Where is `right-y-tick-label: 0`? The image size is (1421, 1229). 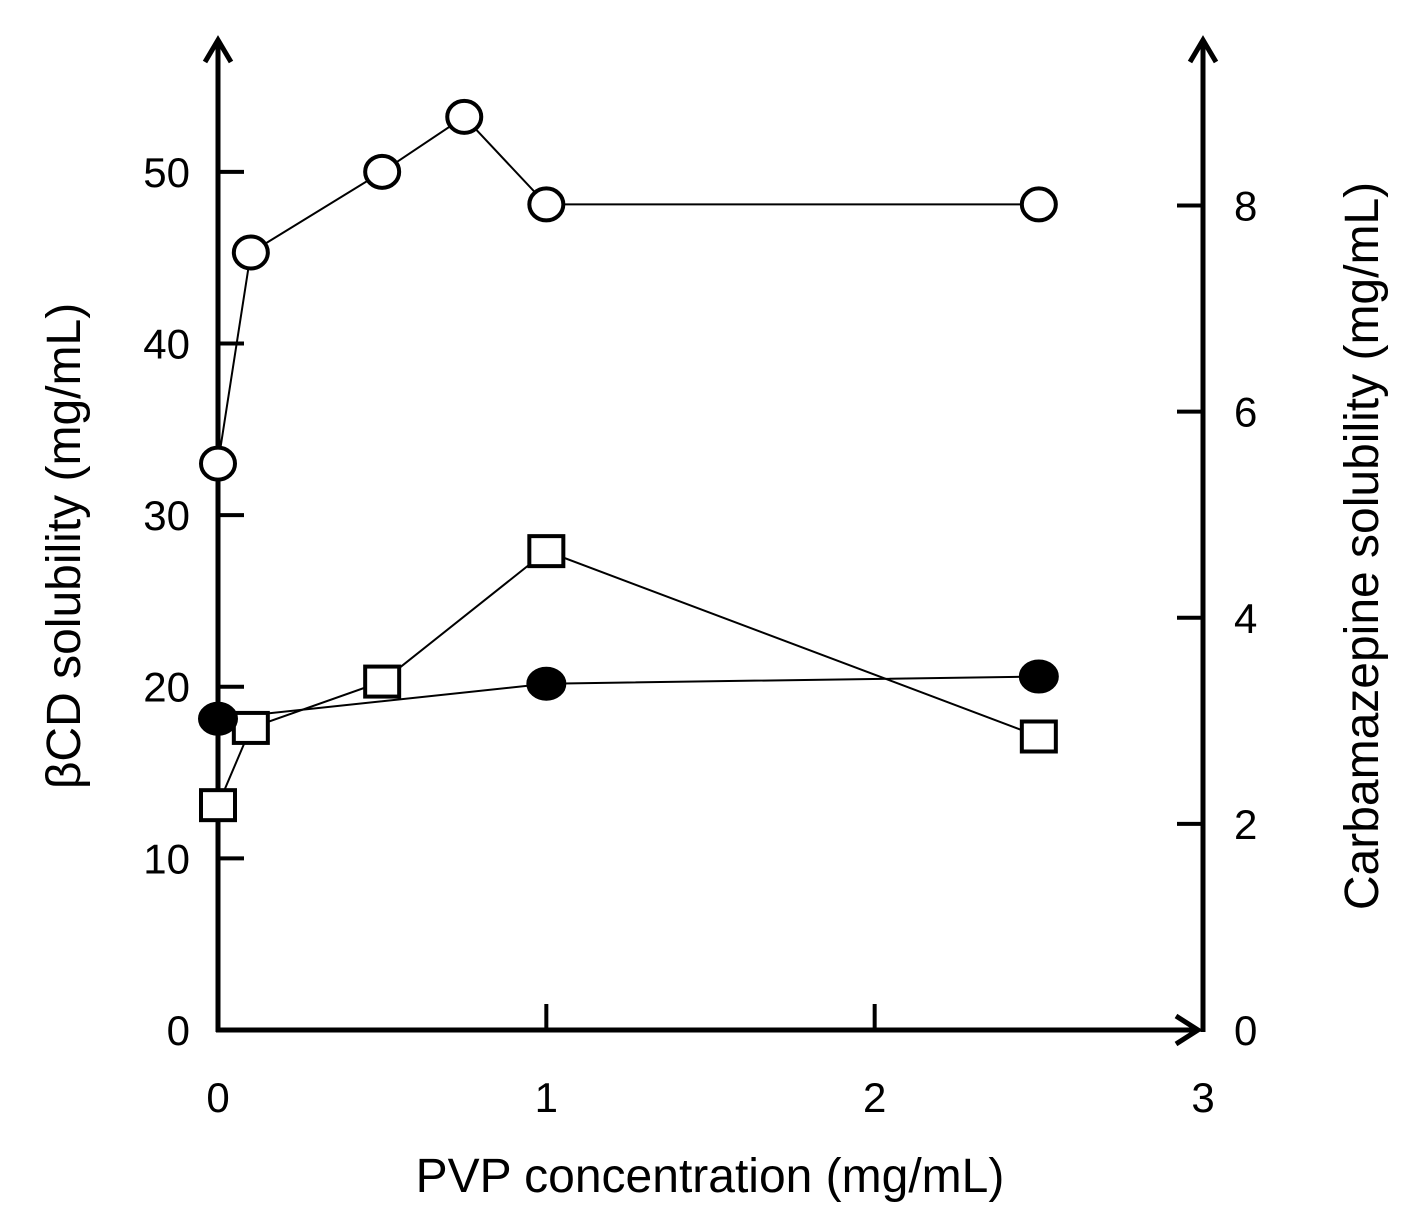
right-y-tick-label: 0 is located at coordinates (1245, 1030).